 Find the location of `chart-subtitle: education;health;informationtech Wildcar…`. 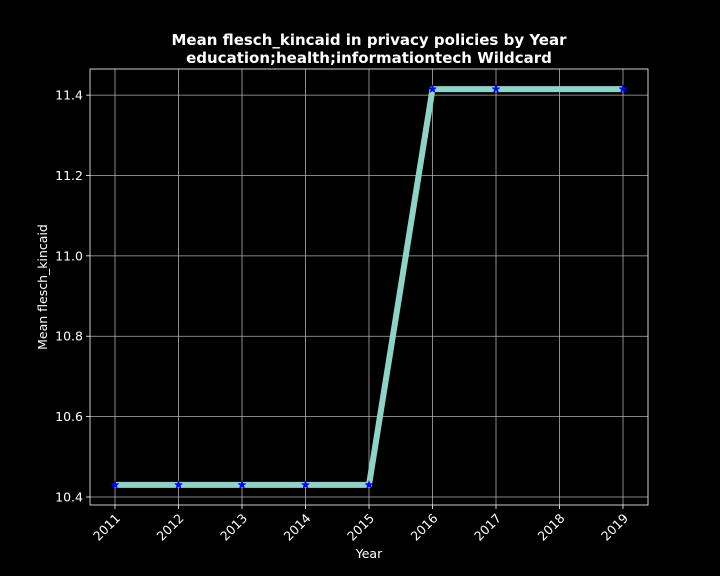

chart-subtitle: education;health;informationtech Wildcar… is located at coordinates (369, 58).